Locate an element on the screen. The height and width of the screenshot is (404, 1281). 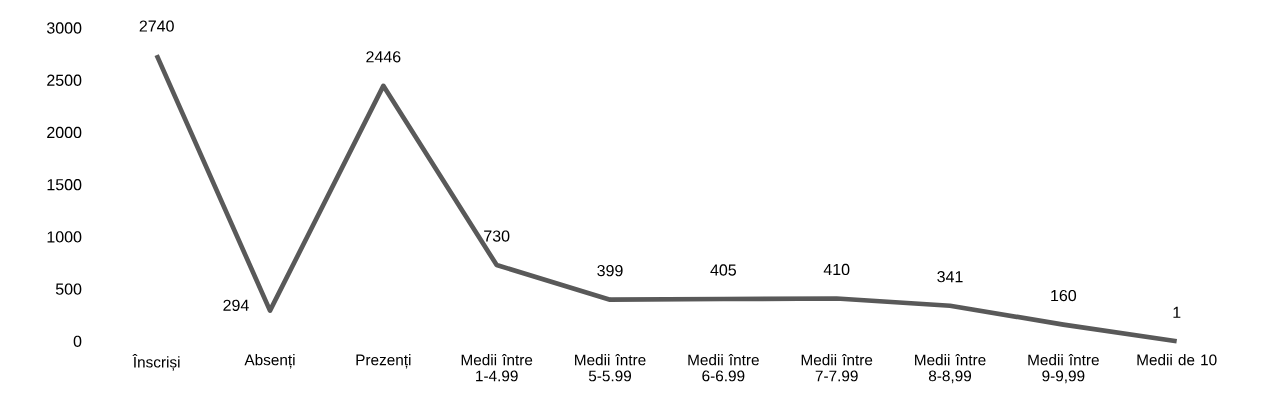
data-label: 160 is located at coordinates (1064, 295).